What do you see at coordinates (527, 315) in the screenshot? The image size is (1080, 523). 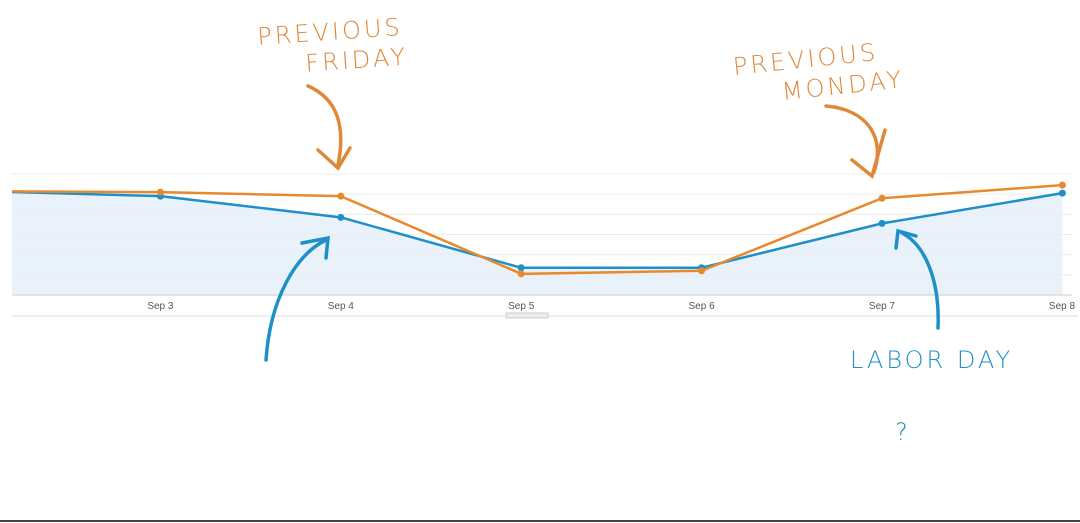 I see `scroll-handle` at bounding box center [527, 315].